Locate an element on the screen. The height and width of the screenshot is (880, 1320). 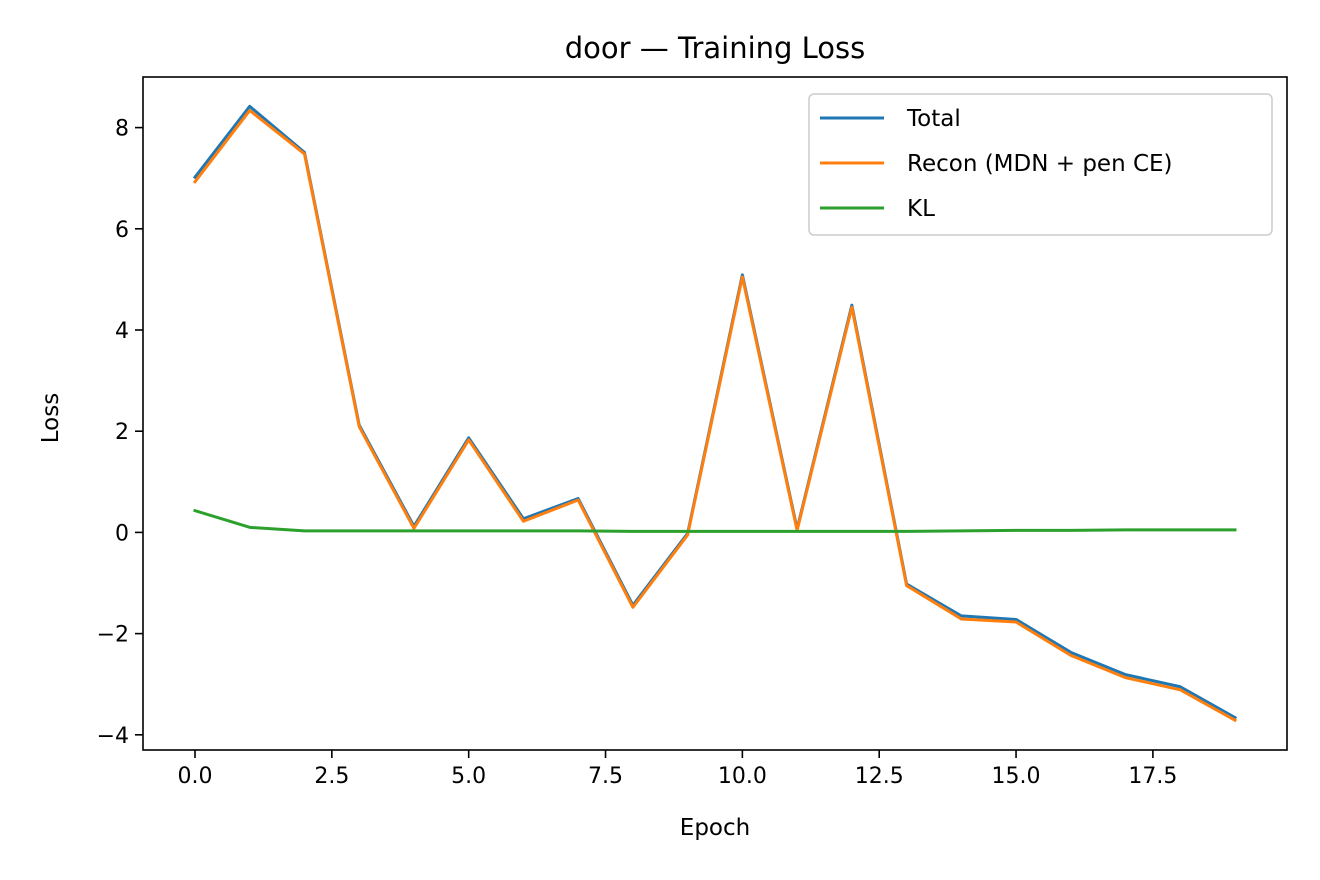
y-tick-label: 4 is located at coordinates (122, 331).